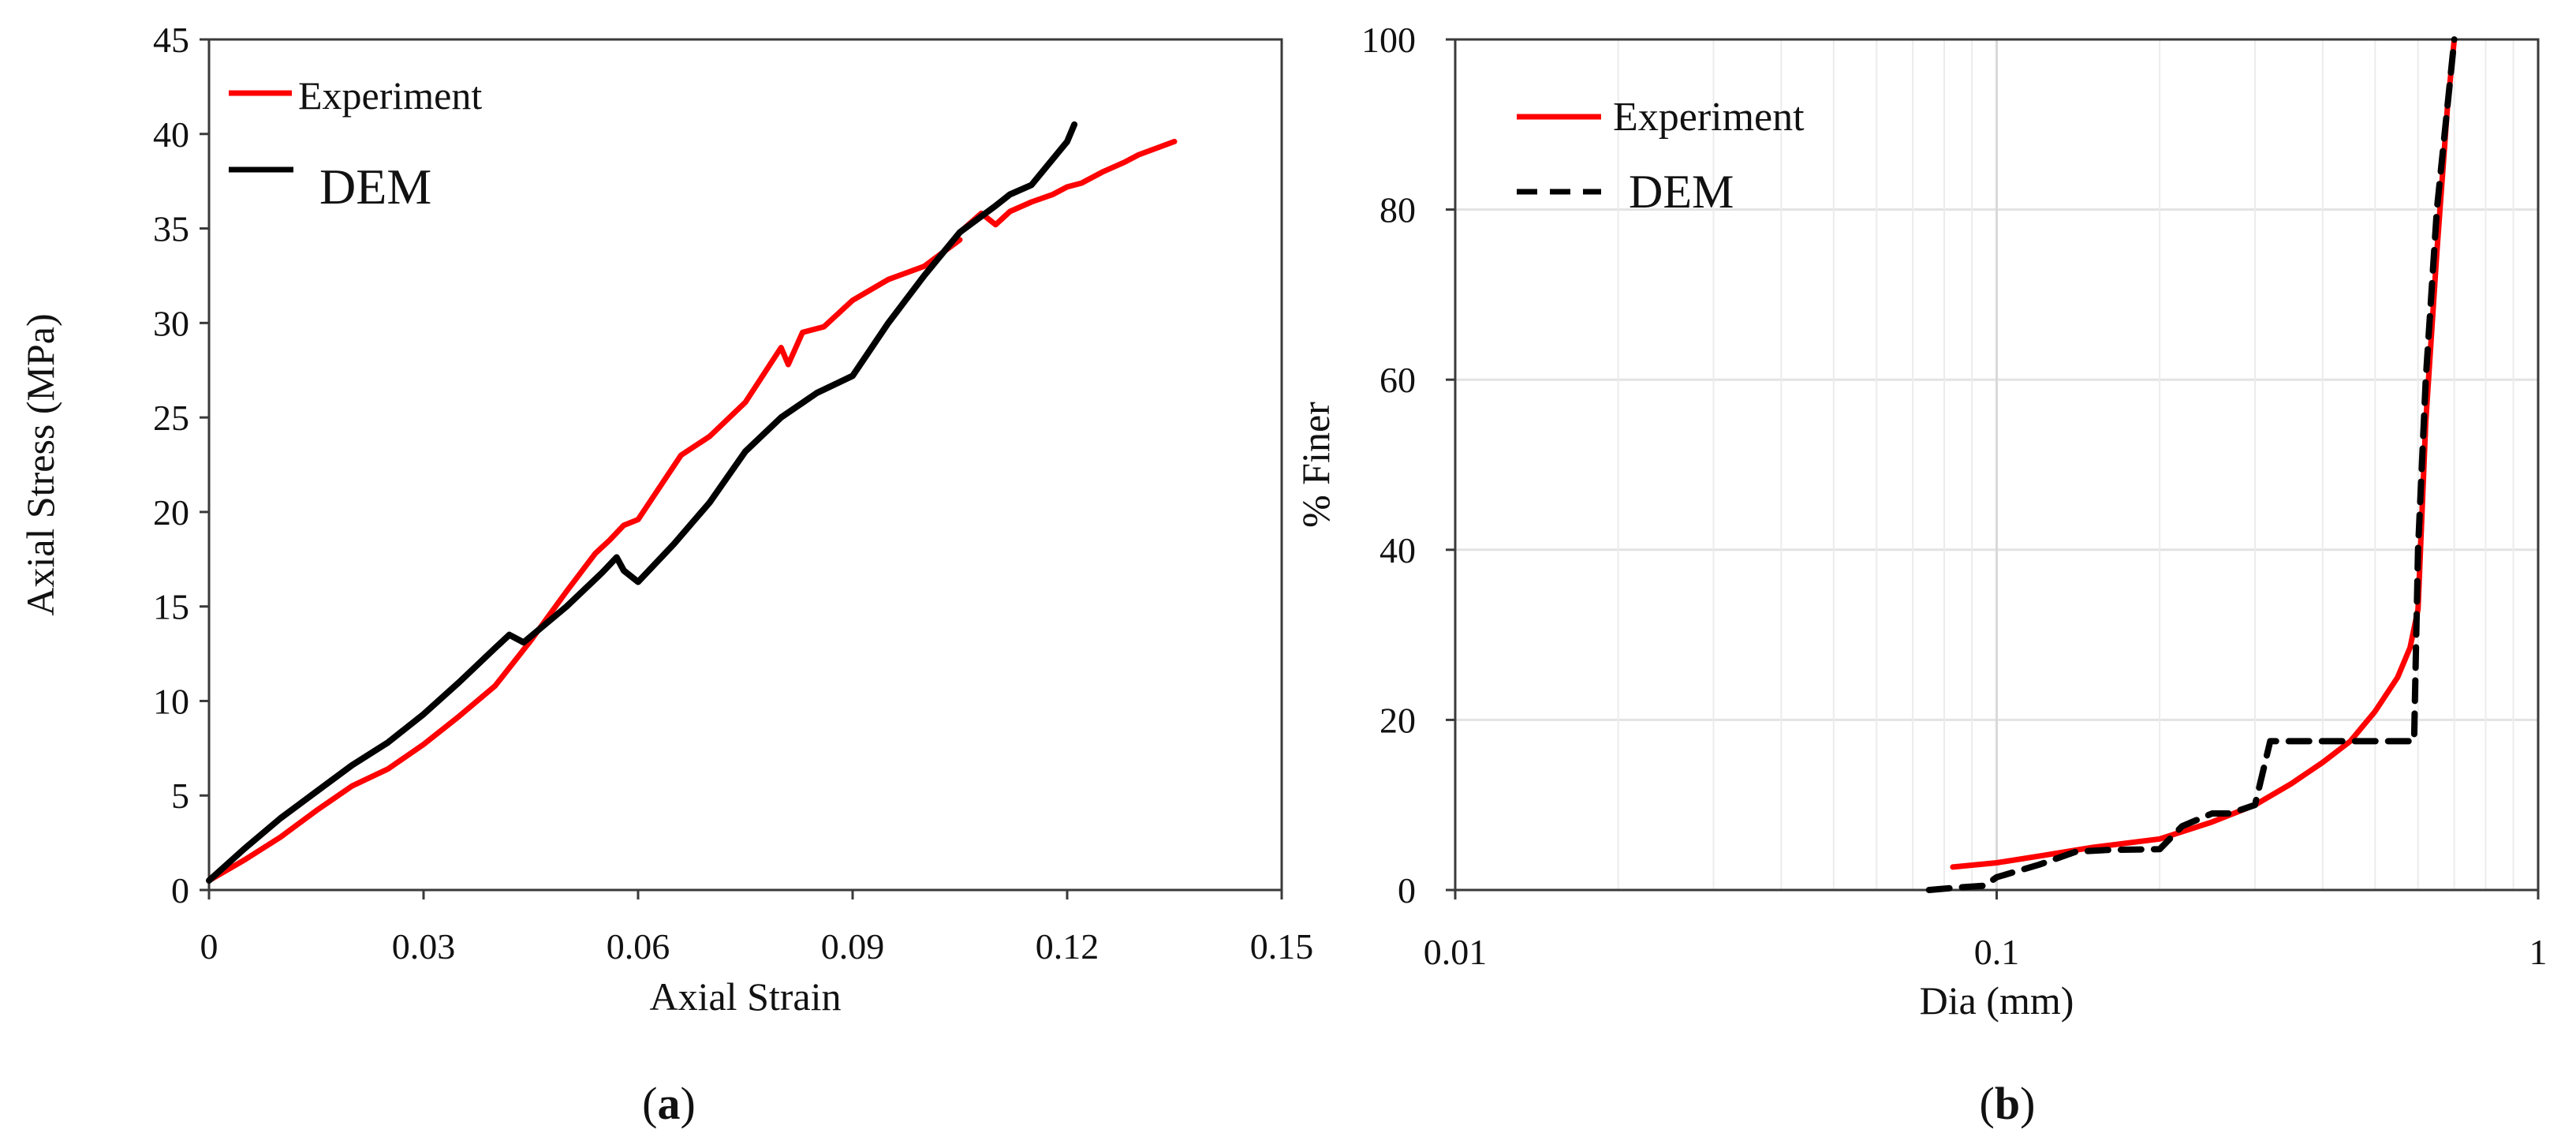 This screenshot has width=2576, height=1148. I want to click on y-tick-label: 10, so click(171, 701).